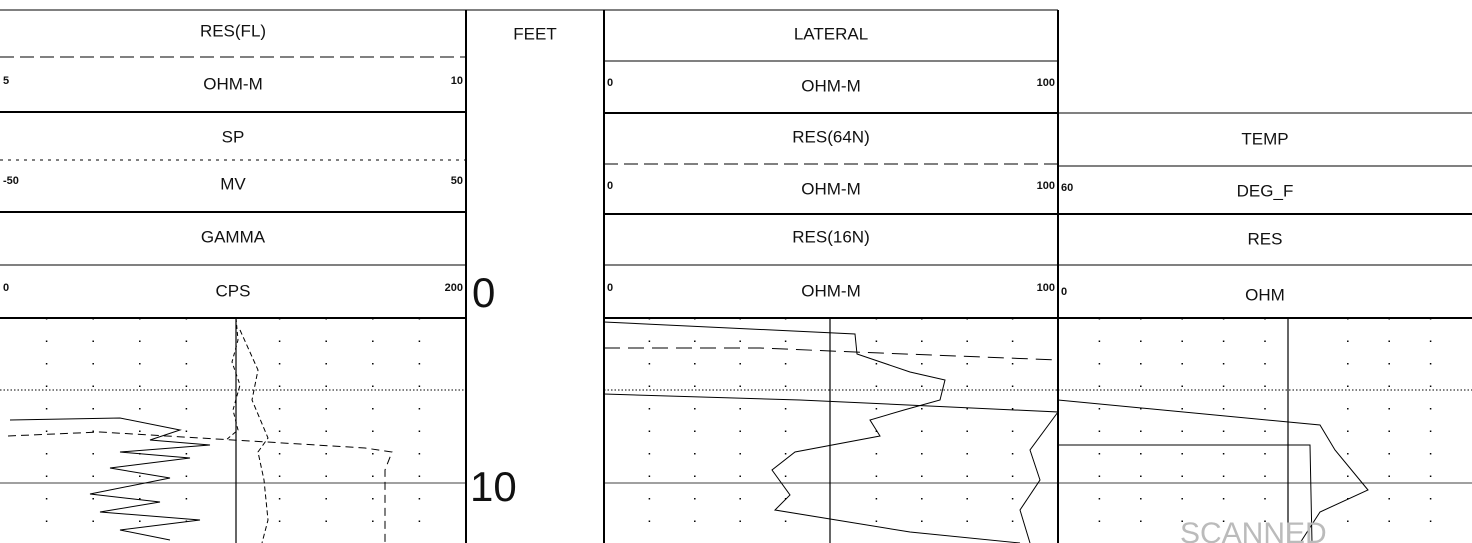  Describe the element at coordinates (1185, 493) in the screenshot. I see `res-curve` at that location.